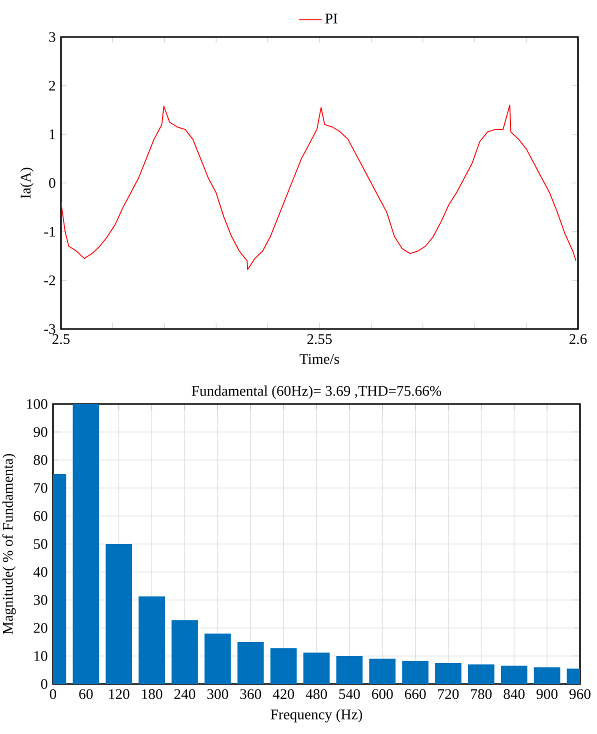  Describe the element at coordinates (283, 694) in the screenshot. I see `x-tick-label: 420` at that location.